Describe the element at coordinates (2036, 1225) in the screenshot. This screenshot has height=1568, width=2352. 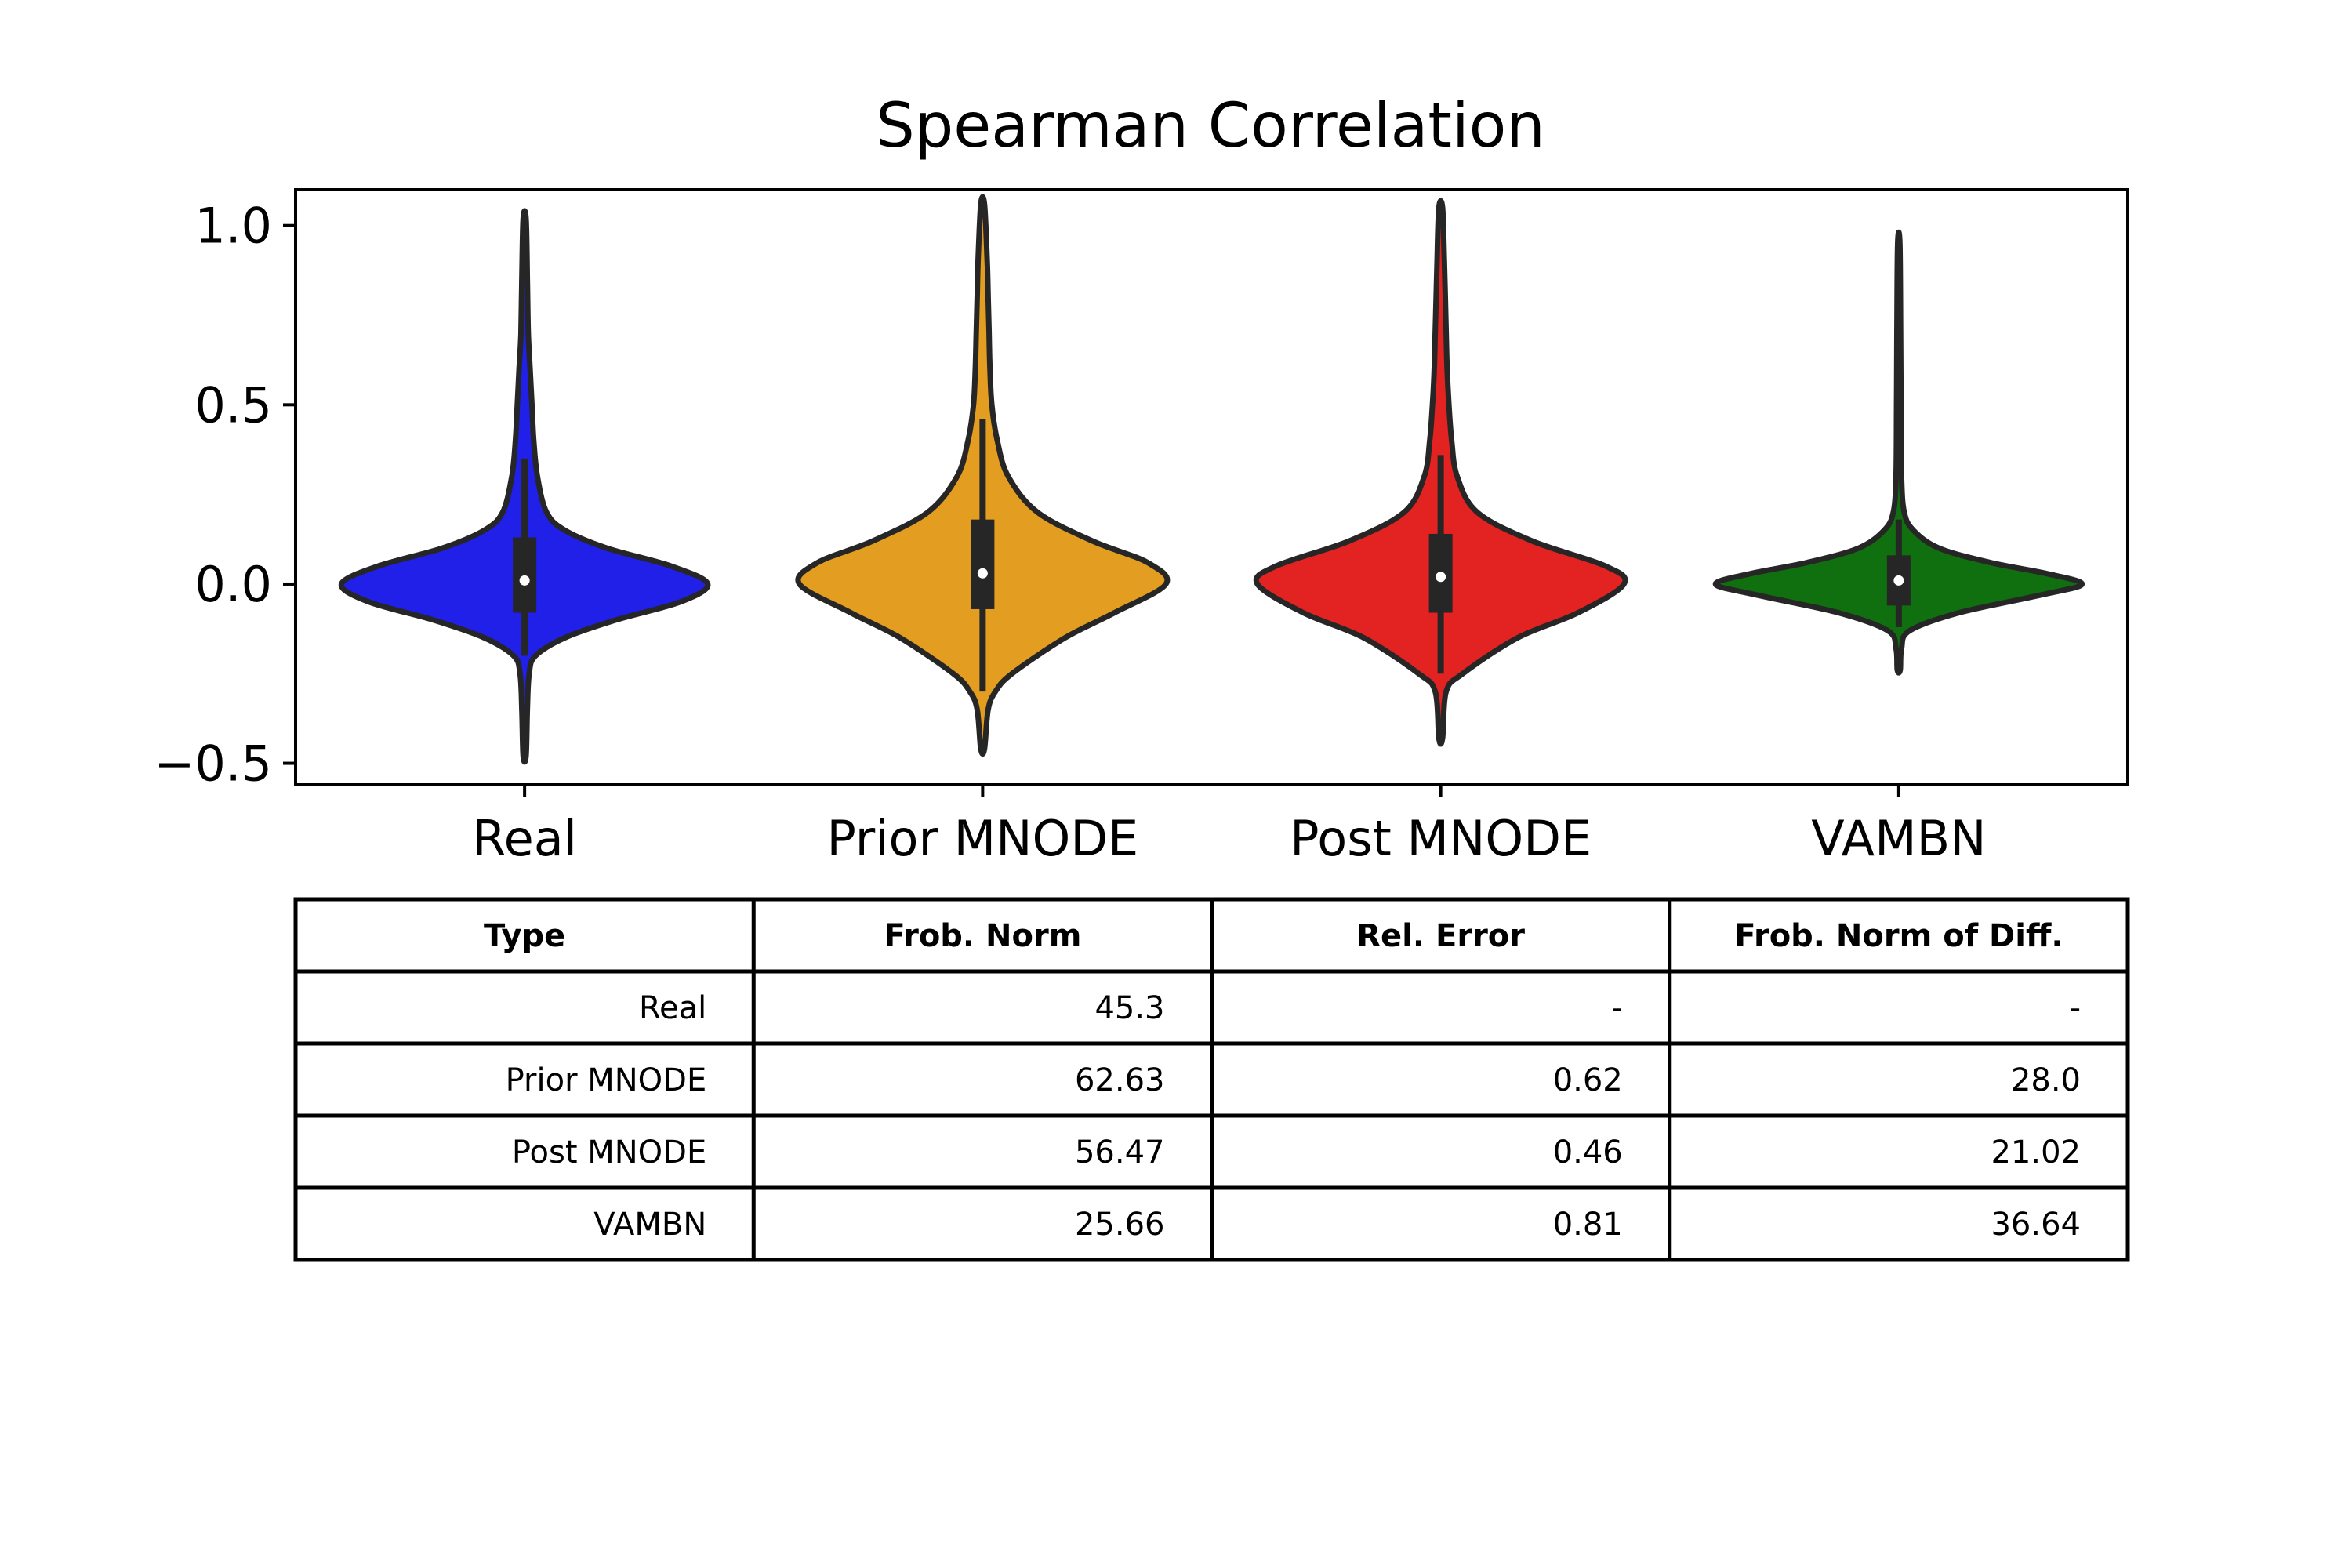
I see `table-cell: 36.64` at that location.